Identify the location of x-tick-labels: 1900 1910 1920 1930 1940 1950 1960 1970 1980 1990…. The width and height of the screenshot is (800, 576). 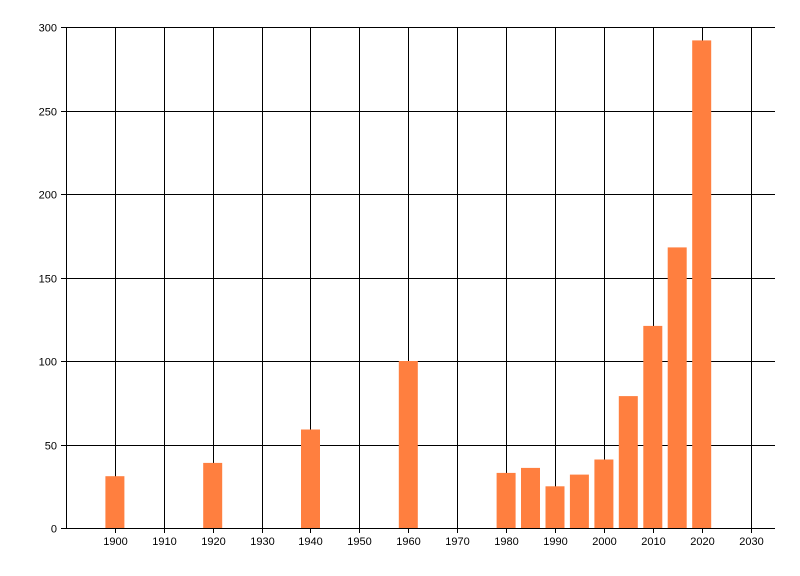
(433, 542).